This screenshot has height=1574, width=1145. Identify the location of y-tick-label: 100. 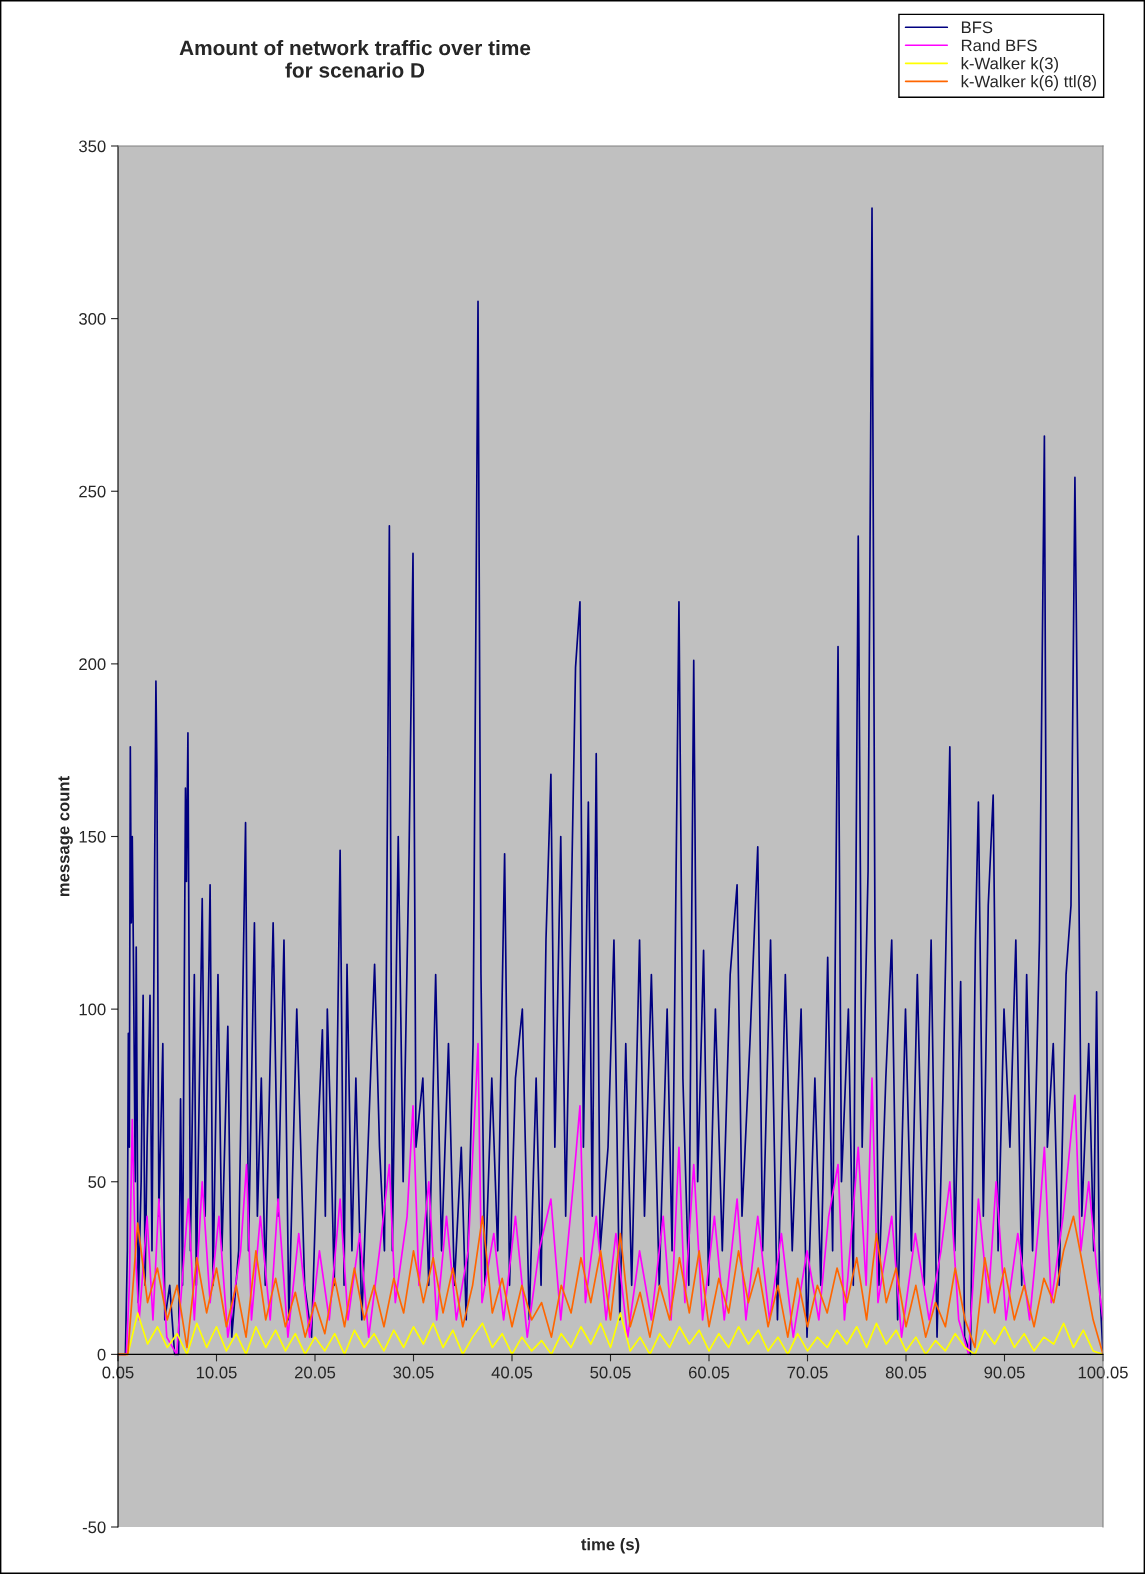
(92, 1009).